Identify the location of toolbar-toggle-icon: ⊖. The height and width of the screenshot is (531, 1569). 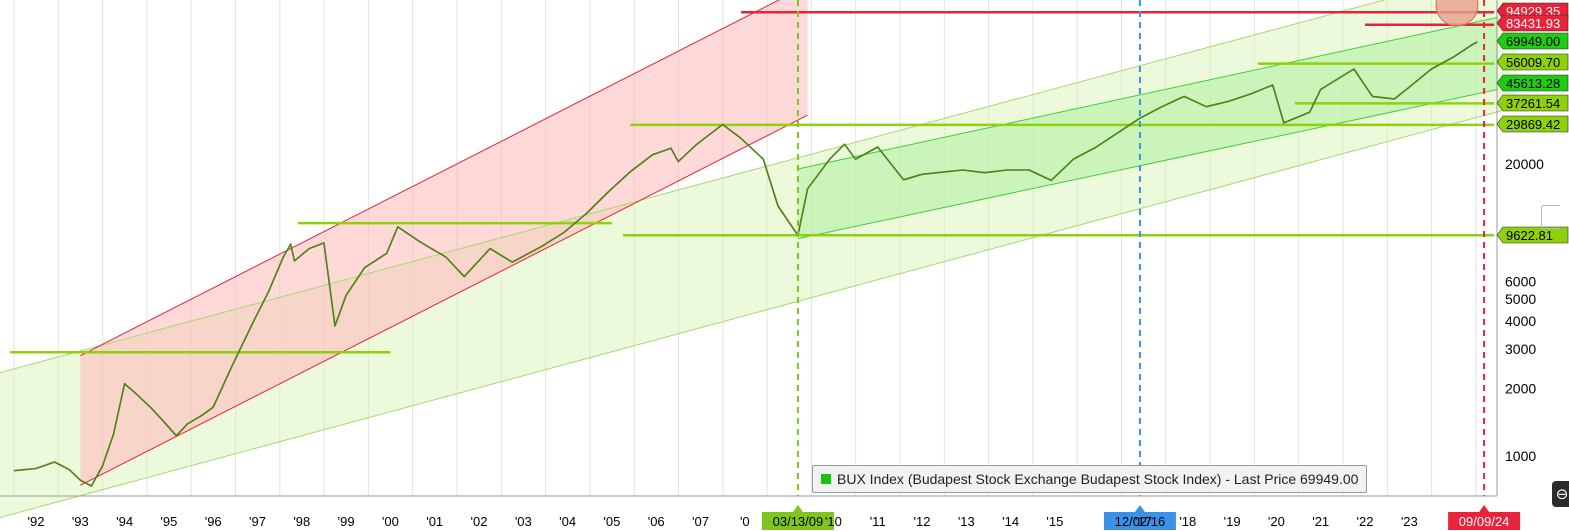
(1560, 494).